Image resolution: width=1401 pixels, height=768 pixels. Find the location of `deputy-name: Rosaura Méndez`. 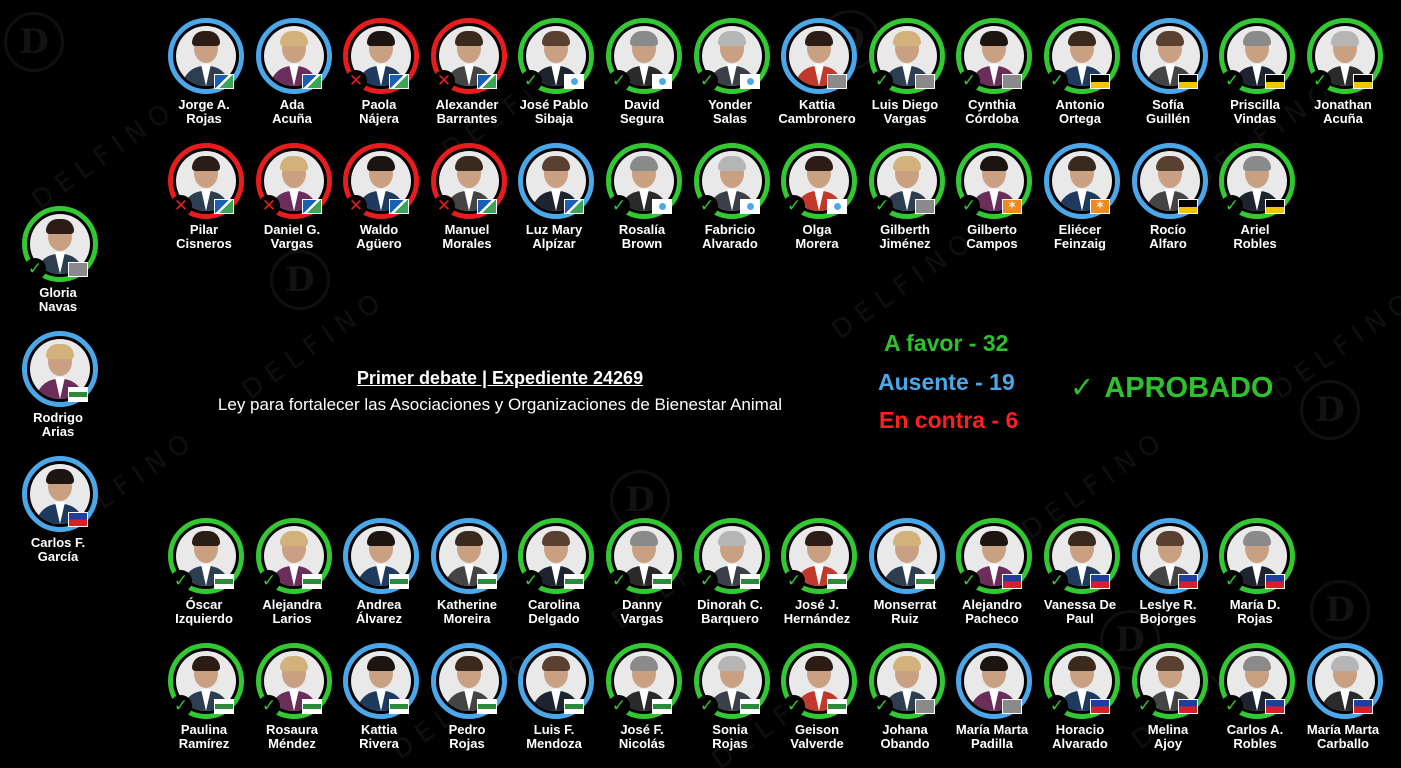

deputy-name: Rosaura Méndez is located at coordinates (292, 737).